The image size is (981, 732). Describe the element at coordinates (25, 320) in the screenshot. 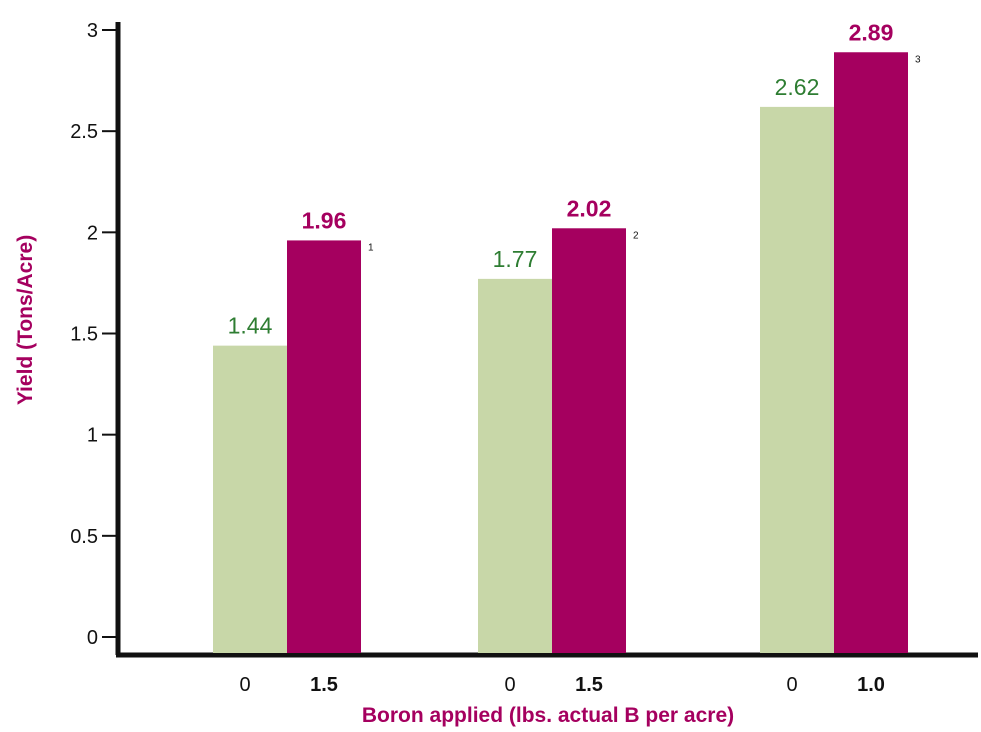

I see `y-axis-title: Yield (Tons/Acre)` at that location.